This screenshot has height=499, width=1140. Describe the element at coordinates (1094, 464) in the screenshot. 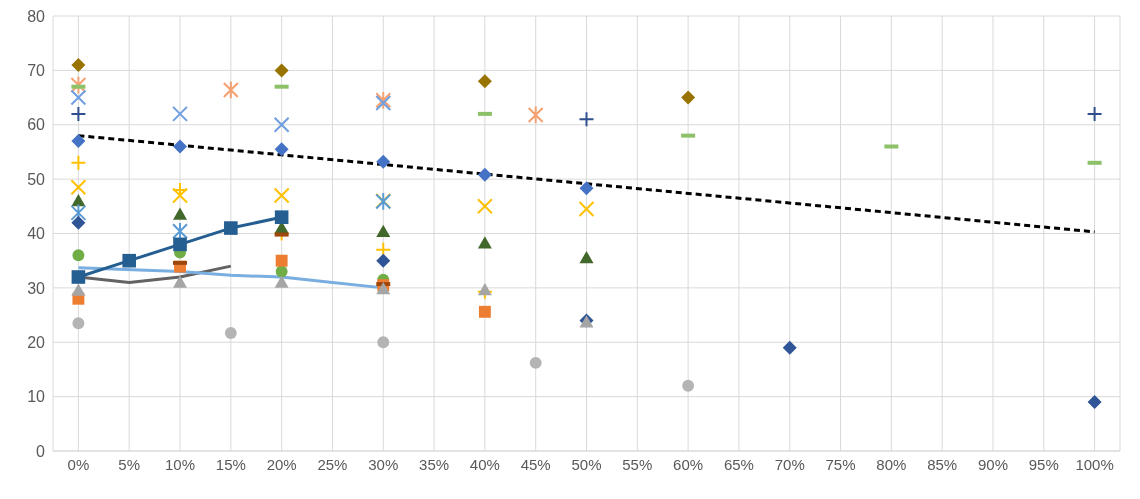

I see `x-tick-label: 100%` at that location.